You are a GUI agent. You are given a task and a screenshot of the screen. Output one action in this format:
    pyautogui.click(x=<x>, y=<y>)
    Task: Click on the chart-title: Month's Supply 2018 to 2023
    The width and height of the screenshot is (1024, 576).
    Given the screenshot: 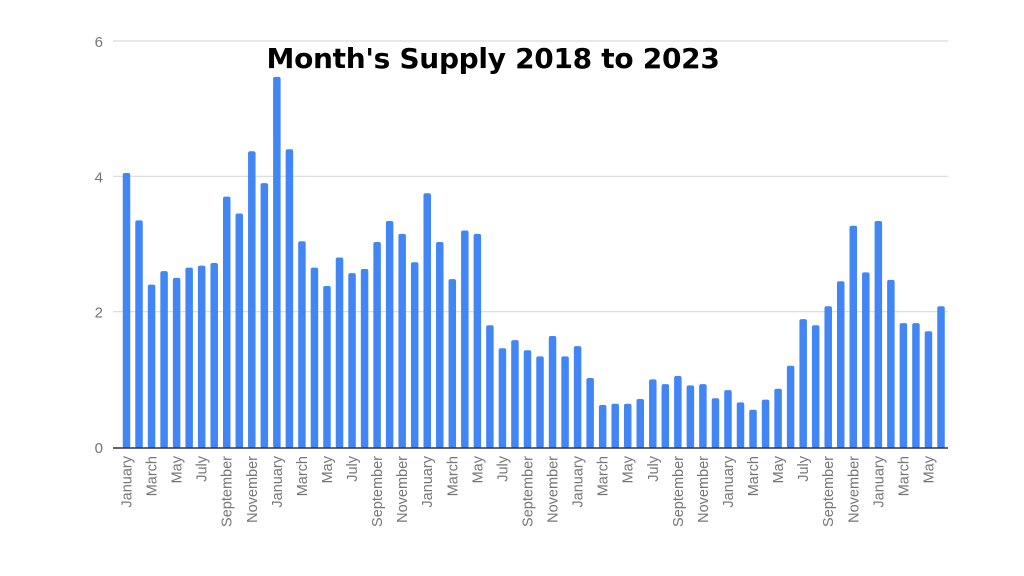 What is the action you would take?
    pyautogui.click(x=512, y=58)
    